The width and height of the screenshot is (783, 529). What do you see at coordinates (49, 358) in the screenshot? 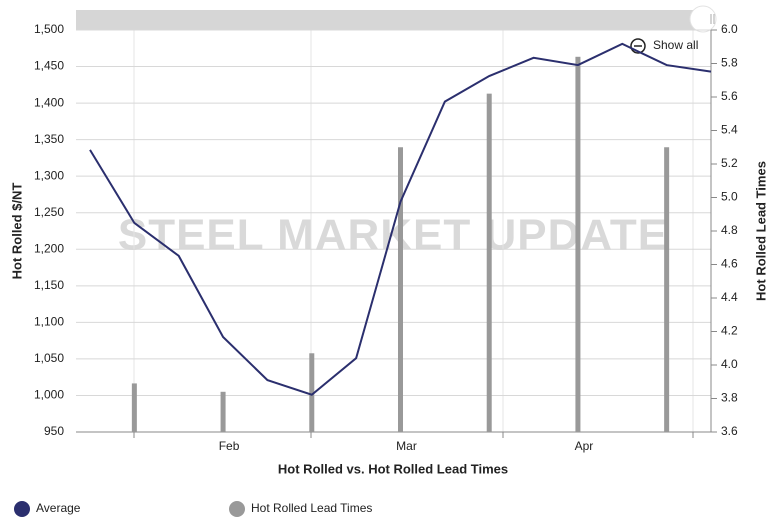
I see `y-tick-label: 1,050` at bounding box center [49, 358].